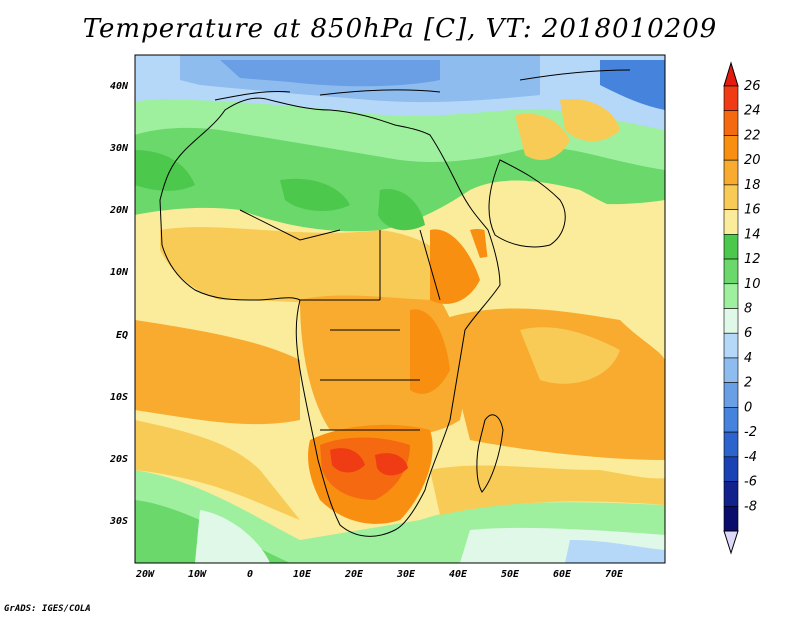 The width and height of the screenshot is (800, 618). I want to click on y-tick-label: EQ, so click(122, 335).